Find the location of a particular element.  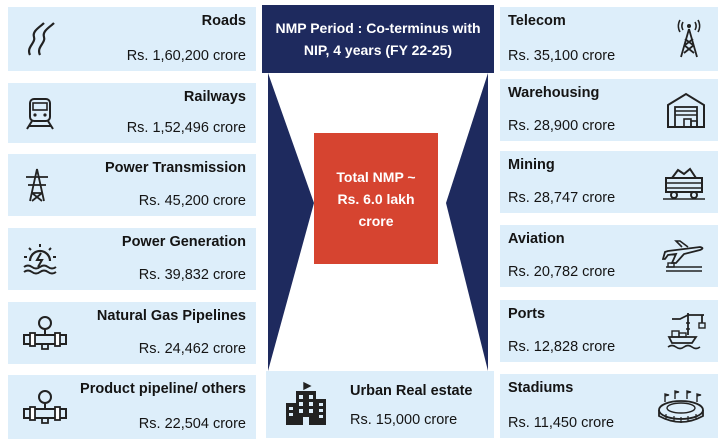

sector-value: Rs. 1,60,200 crore is located at coordinates (186, 56).